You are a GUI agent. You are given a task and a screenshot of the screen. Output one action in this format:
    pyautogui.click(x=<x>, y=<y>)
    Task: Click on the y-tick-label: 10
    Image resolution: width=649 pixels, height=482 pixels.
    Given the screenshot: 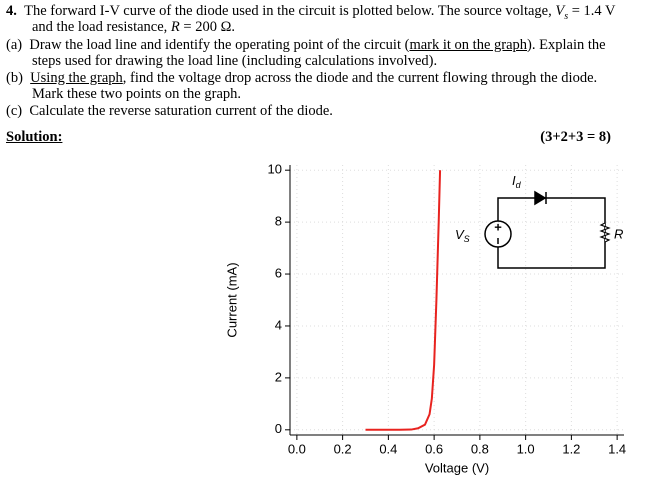 What is the action you would take?
    pyautogui.click(x=275, y=169)
    